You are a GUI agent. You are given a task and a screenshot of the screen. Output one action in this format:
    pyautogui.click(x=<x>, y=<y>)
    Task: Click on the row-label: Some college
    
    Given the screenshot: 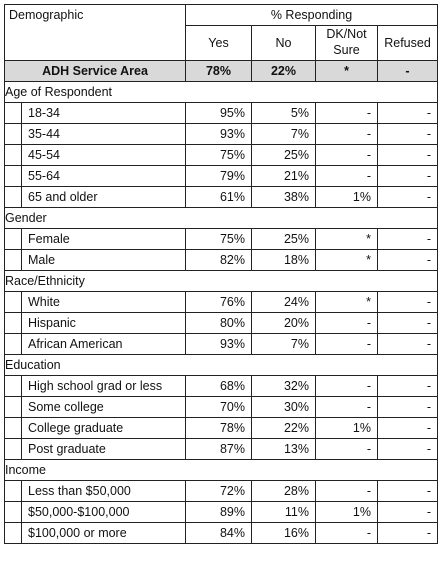 What is the action you would take?
    pyautogui.click(x=103, y=407)
    